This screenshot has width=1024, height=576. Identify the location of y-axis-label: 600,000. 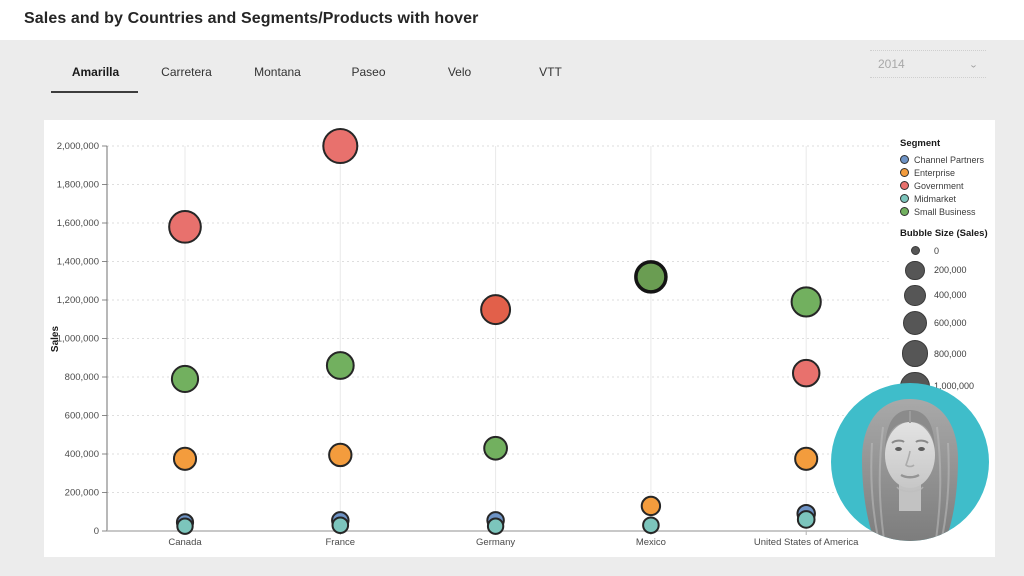
(82, 416).